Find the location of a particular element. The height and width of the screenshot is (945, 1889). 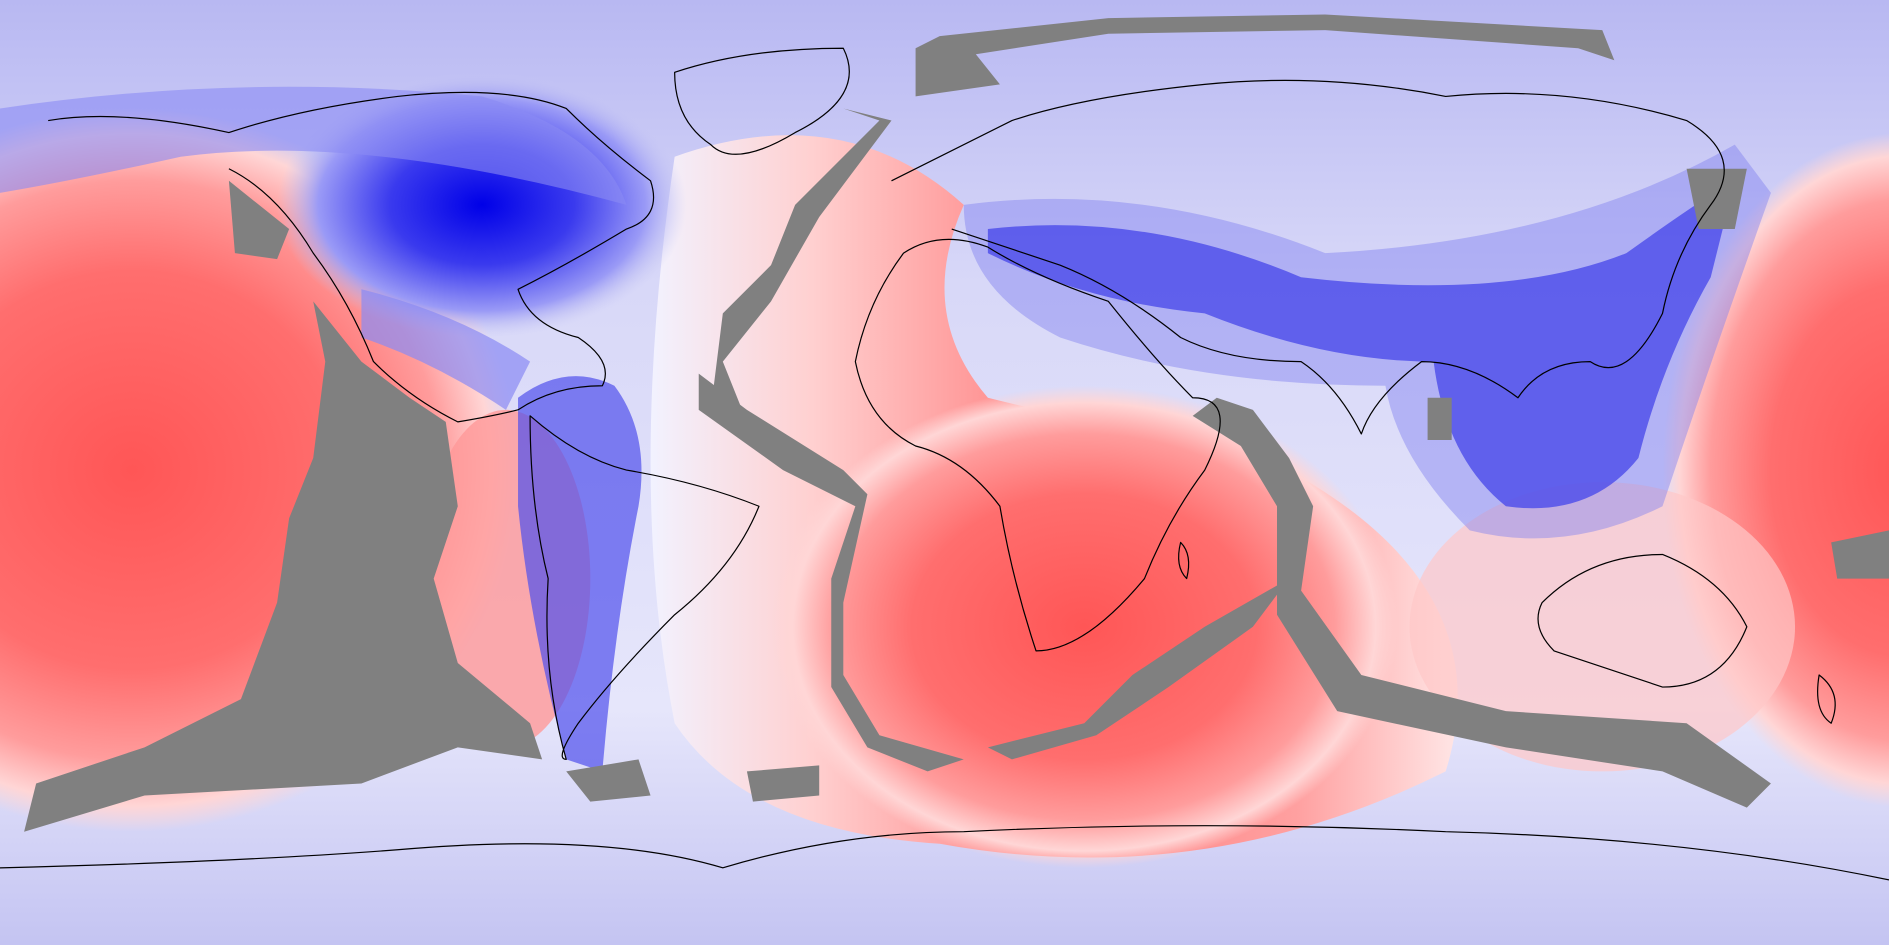

south-america-cold is located at coordinates (580, 574).